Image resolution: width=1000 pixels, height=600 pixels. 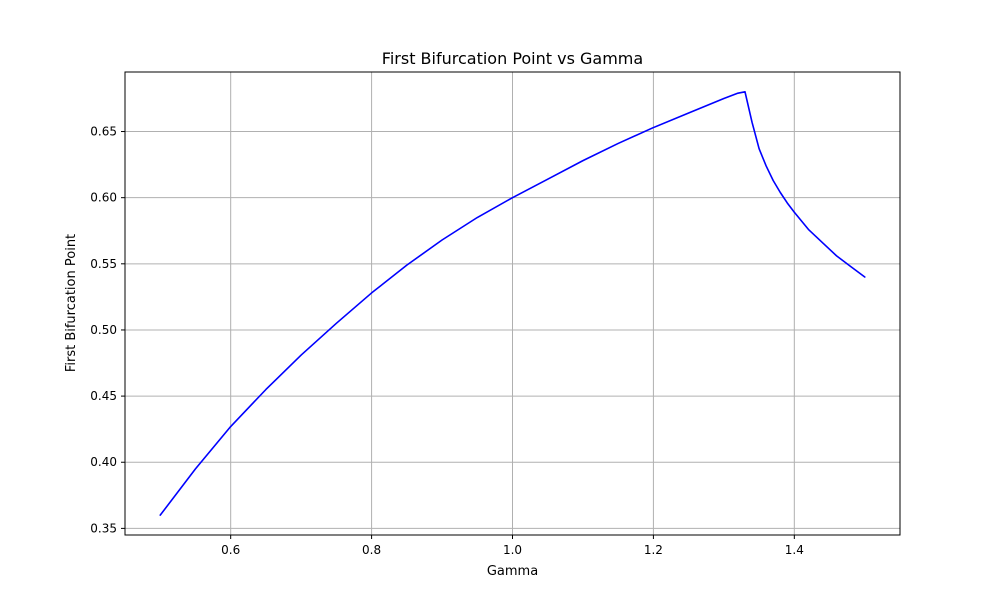 I want to click on x-tick-label: 1.2, so click(x=653, y=550).